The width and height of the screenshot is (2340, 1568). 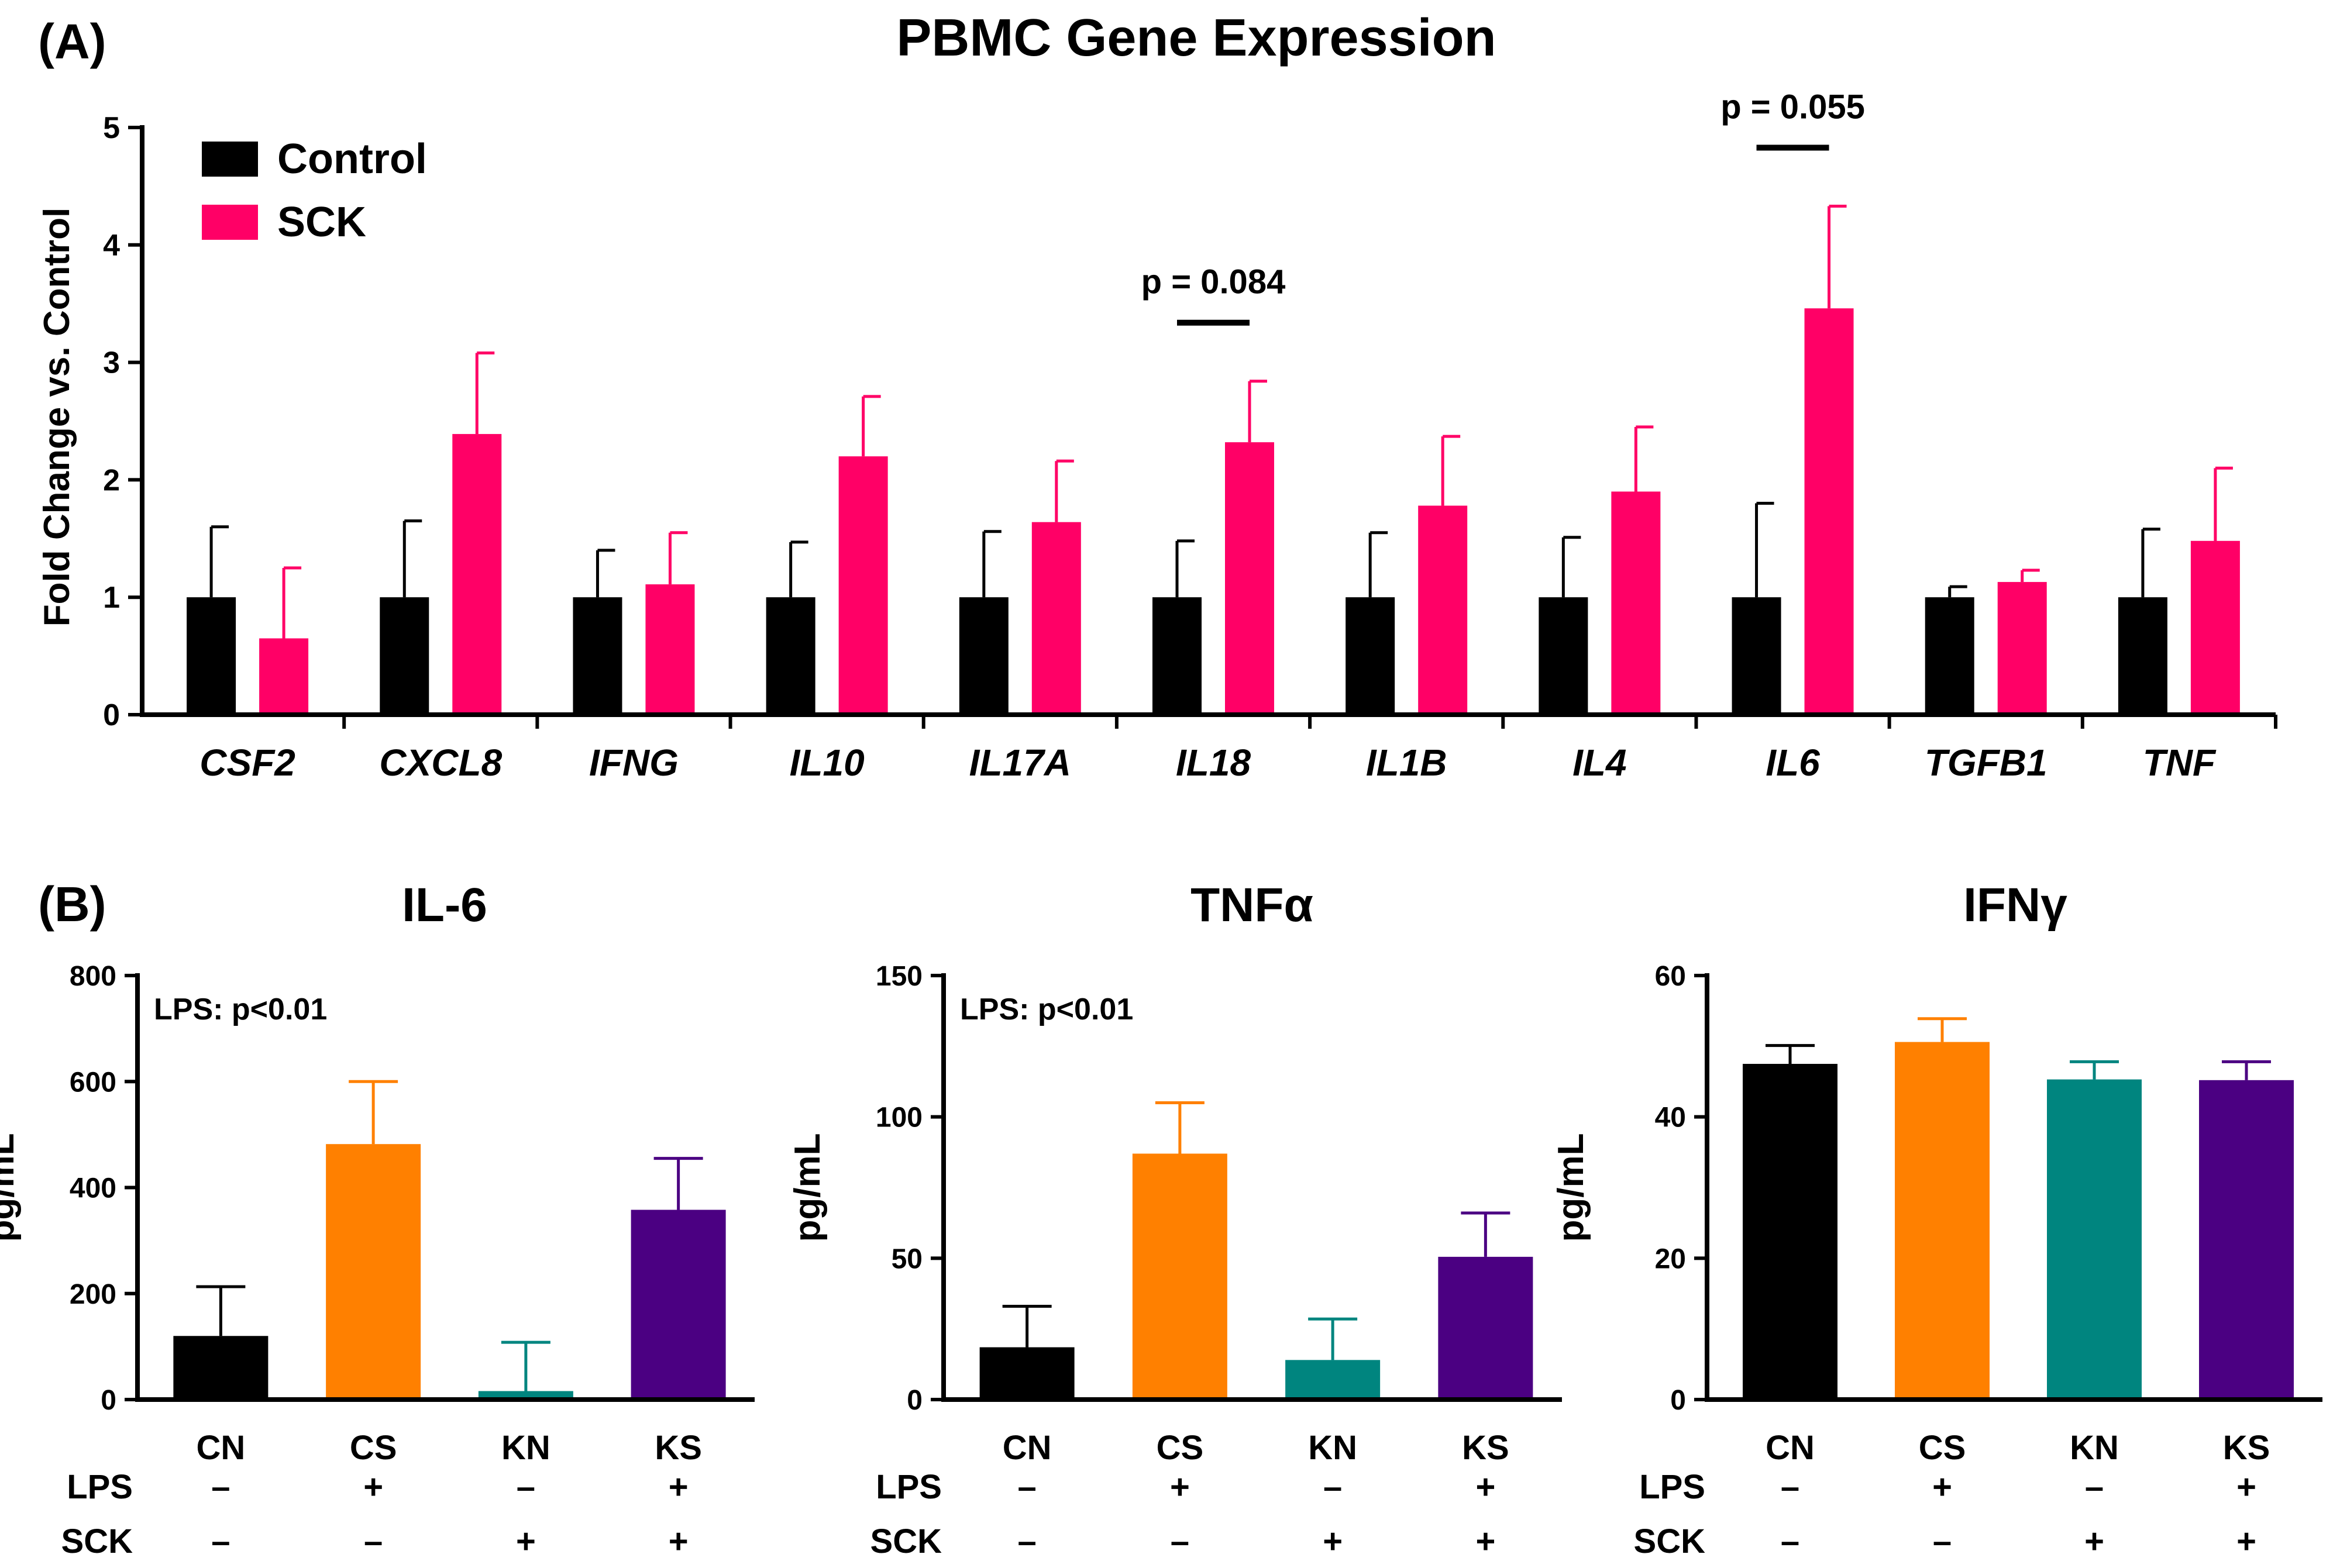 I want to click on bar-control-il6, so click(x=1756, y=656).